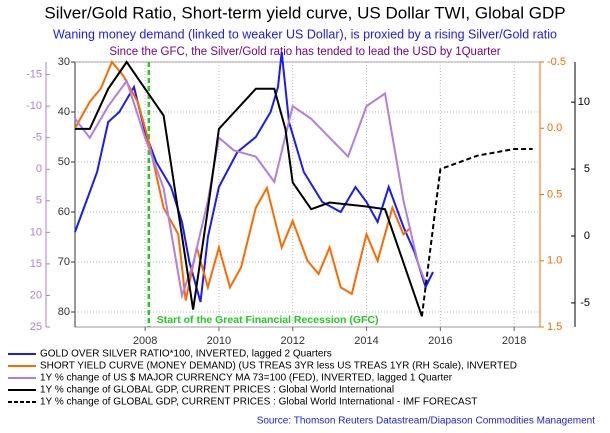 Image resolution: width=610 pixels, height=433 pixels. I want to click on y-tick-label: 70, so click(64, 262).